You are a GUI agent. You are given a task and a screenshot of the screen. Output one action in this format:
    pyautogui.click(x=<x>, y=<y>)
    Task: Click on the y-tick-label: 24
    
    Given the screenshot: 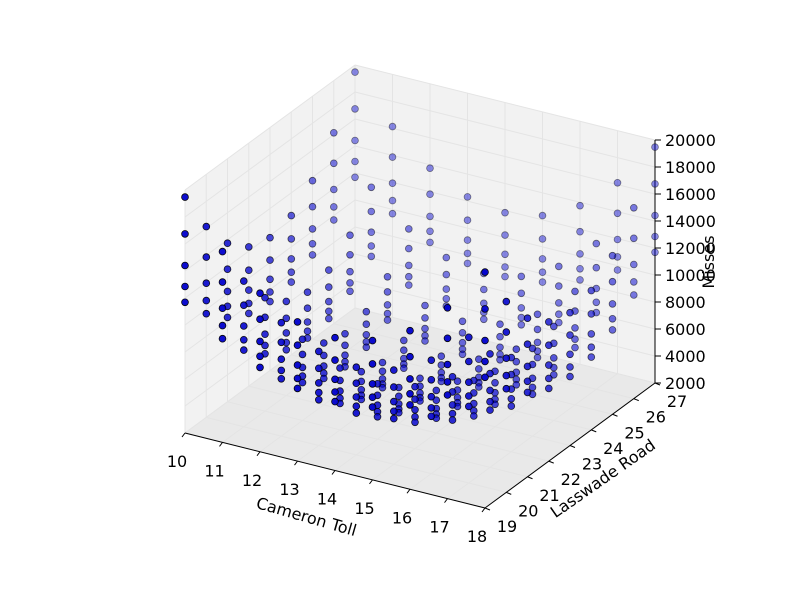 What is the action you would take?
    pyautogui.click(x=613, y=448)
    